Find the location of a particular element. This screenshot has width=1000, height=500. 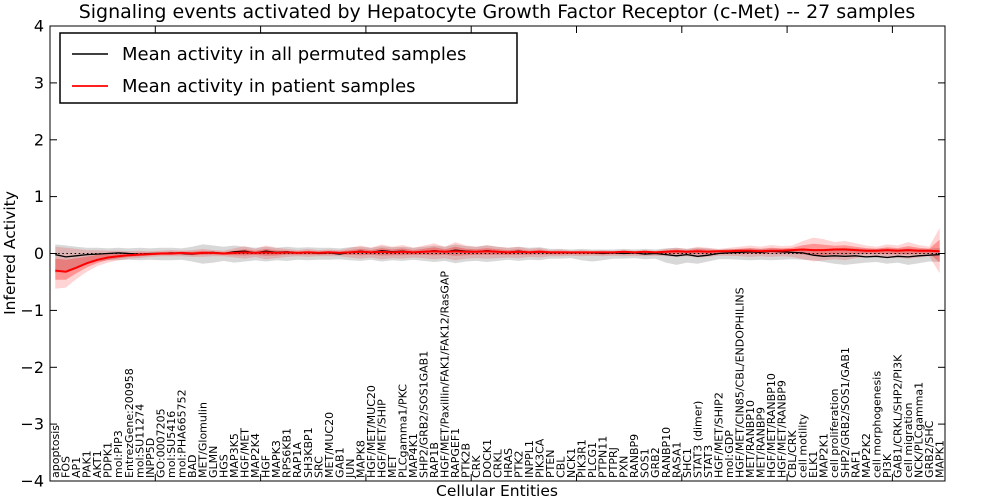

x-category-label: mol:SU5416 is located at coordinates (171, 444).